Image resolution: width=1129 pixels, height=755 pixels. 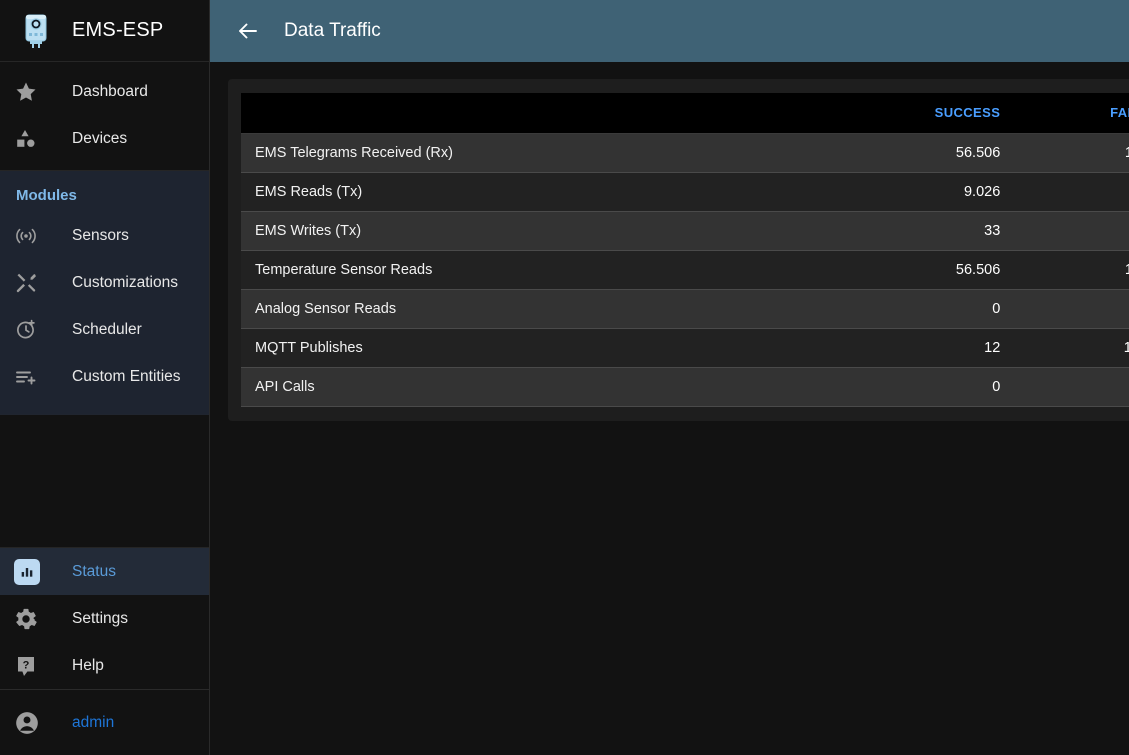 I want to click on sidebar-item-sensors: Sensors, so click(x=104, y=235).